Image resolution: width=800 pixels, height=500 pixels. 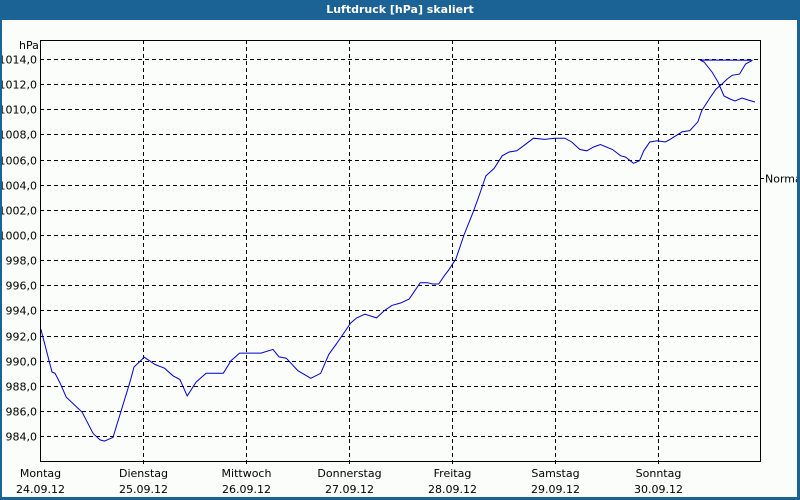 I want to click on y-tick-label: 1004,0, so click(x=19, y=186).